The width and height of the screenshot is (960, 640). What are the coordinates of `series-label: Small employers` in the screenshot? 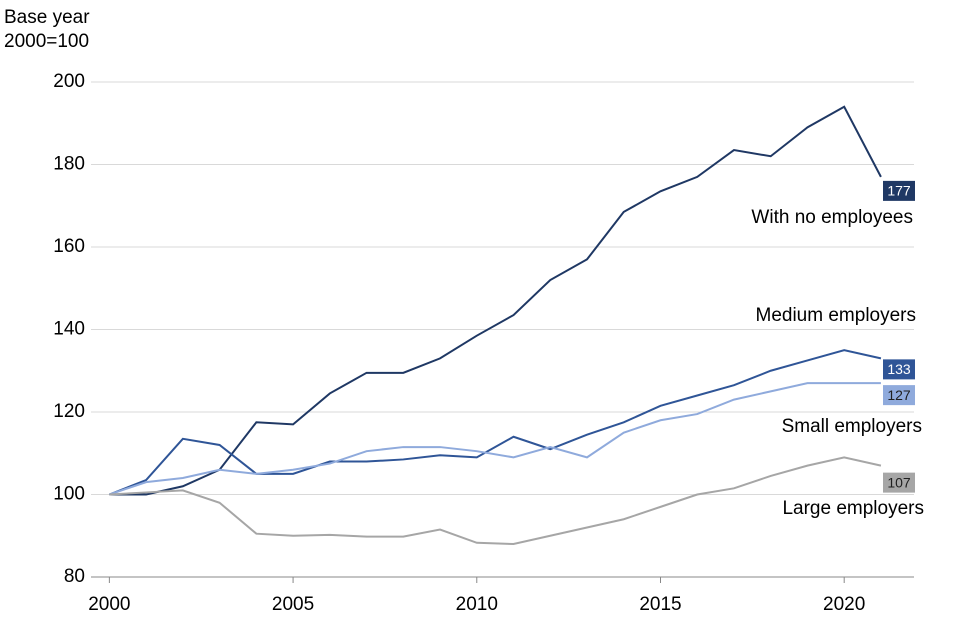 It's located at (852, 426).